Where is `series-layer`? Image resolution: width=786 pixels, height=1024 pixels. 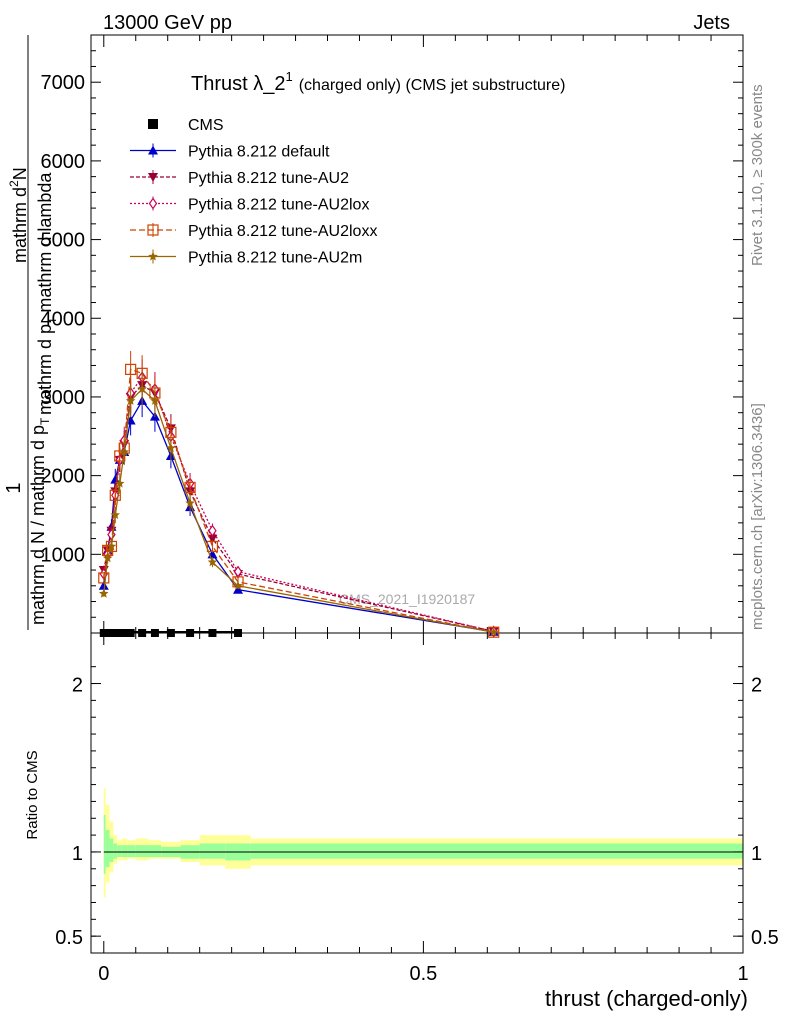 series-layer is located at coordinates (299, 494).